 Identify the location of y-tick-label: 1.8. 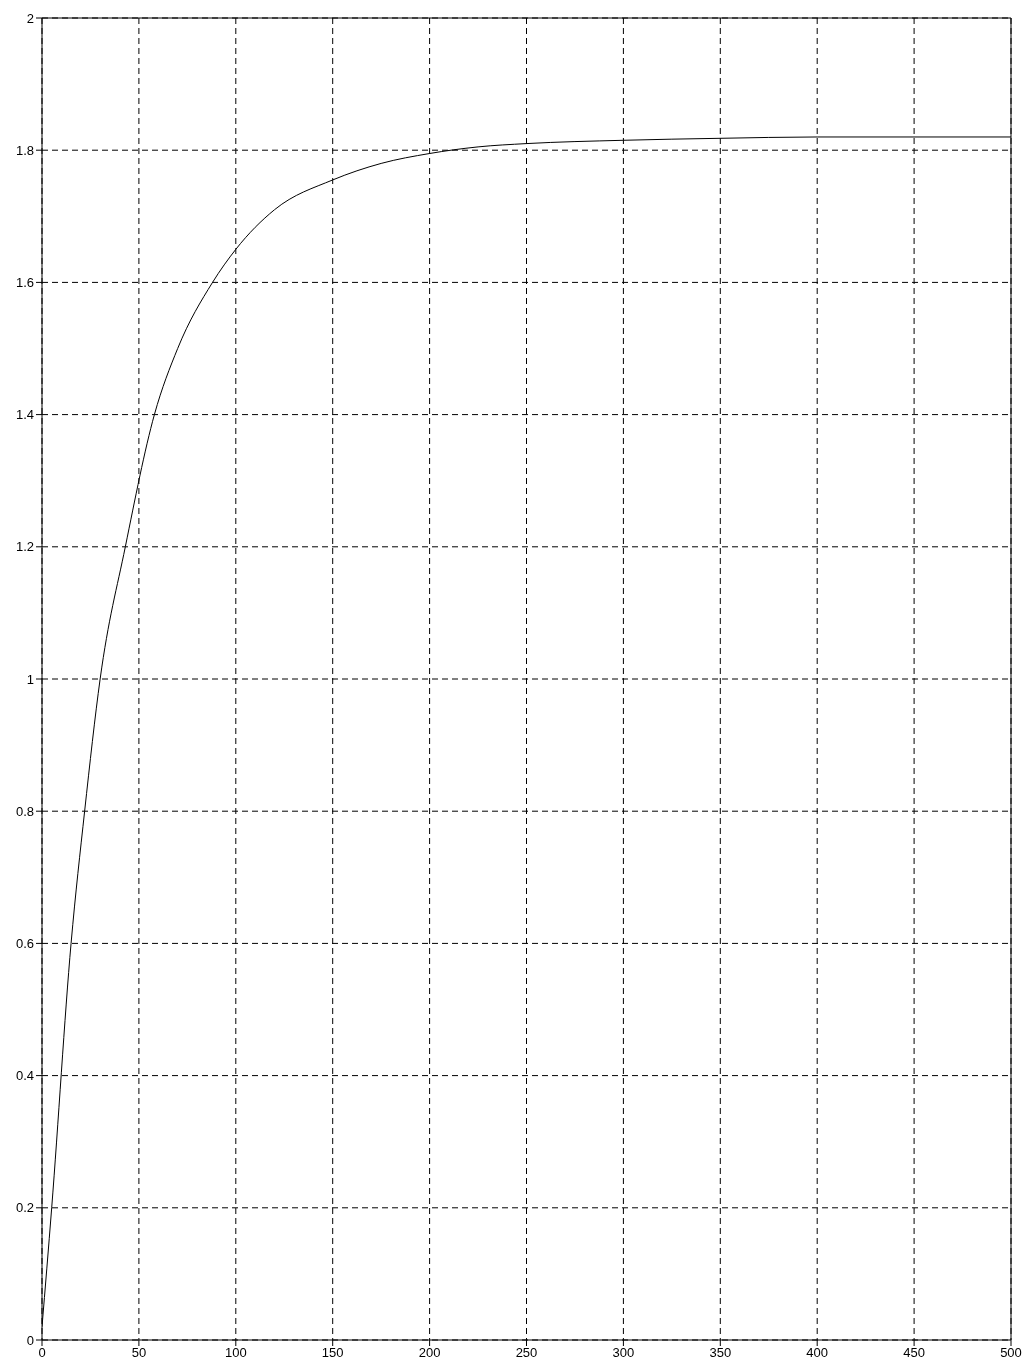
(24, 150).